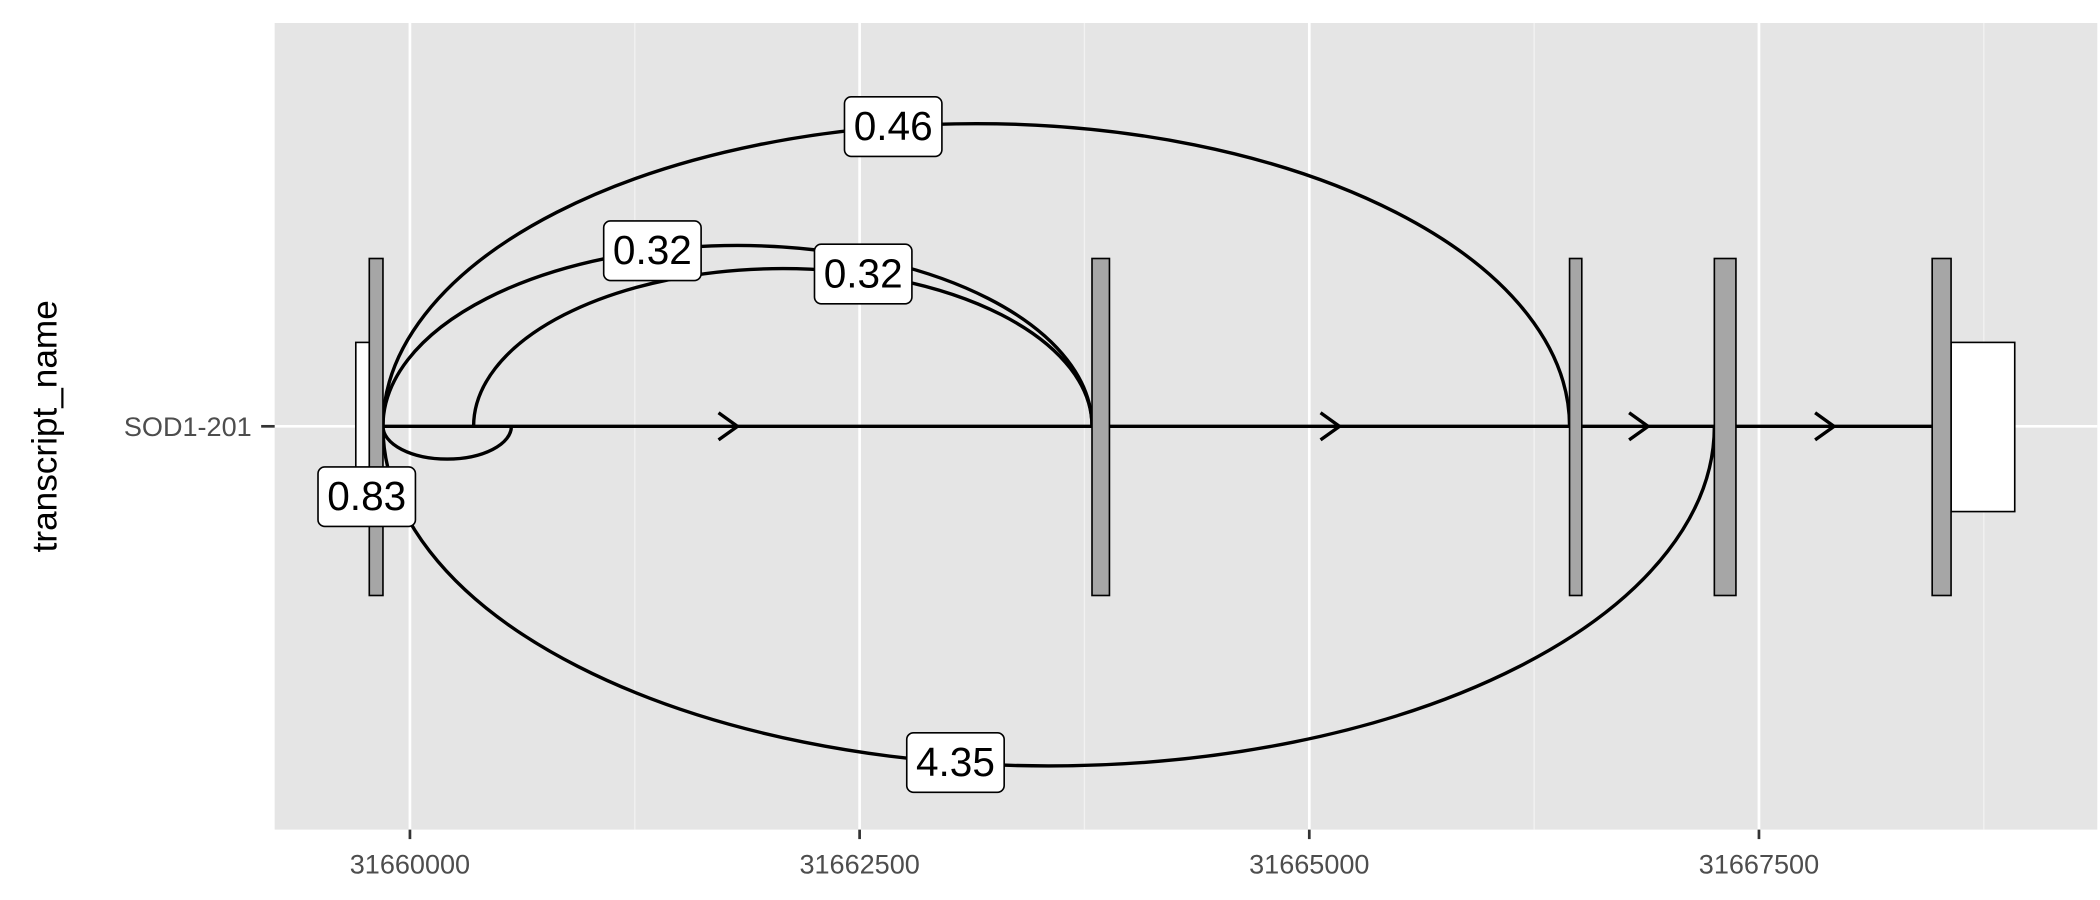 This screenshot has width=2100, height=900. I want to click on junction-value: 4.35, so click(955, 762).